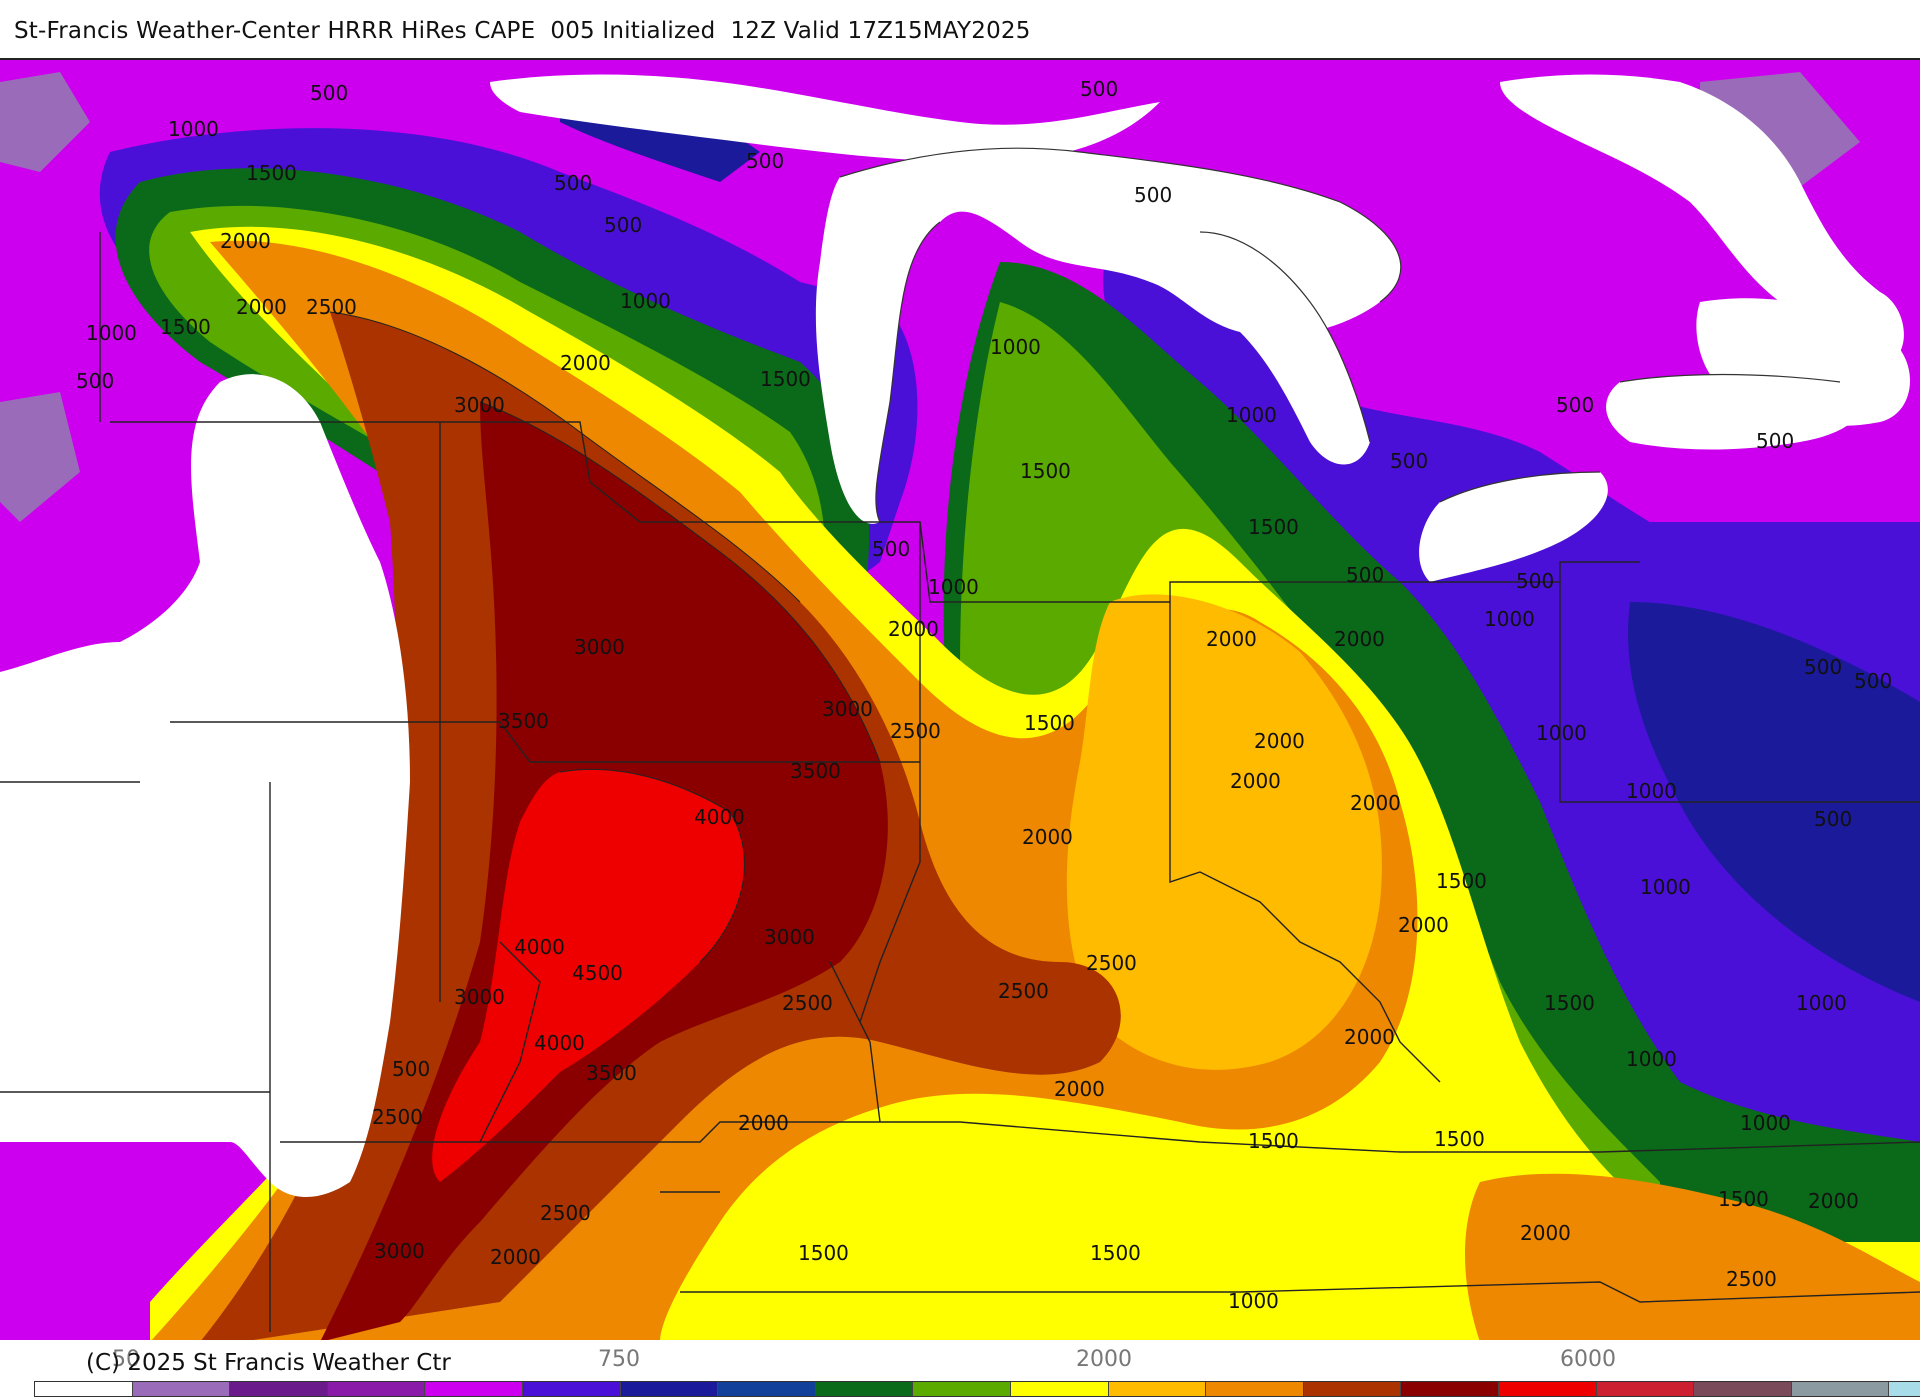  Describe the element at coordinates (597, 973) in the screenshot. I see `contour-label: 4500` at that location.